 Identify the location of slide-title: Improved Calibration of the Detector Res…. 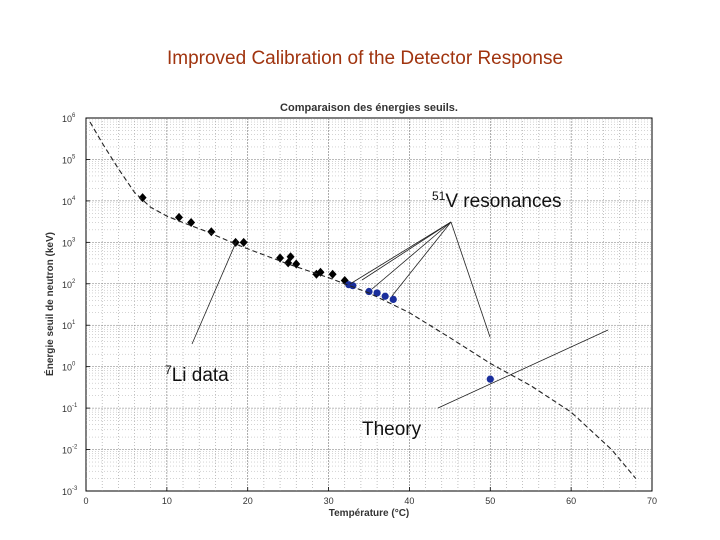
(365, 58).